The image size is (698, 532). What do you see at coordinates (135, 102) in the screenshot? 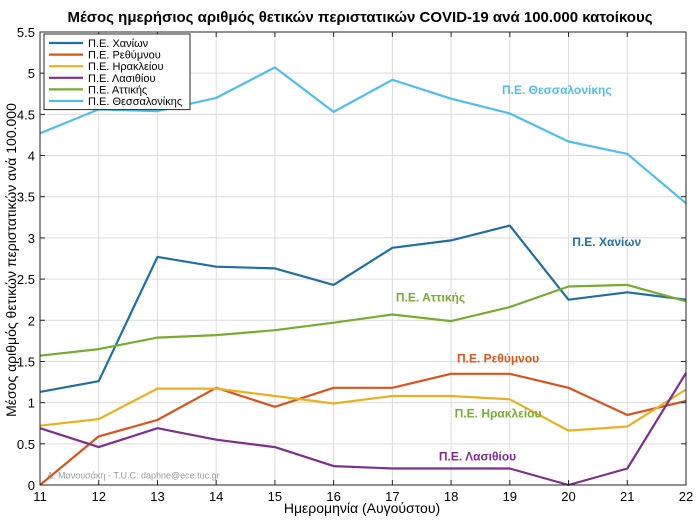
I see `legend-label: Π.Ε. Θεσσαλονίκης` at bounding box center [135, 102].